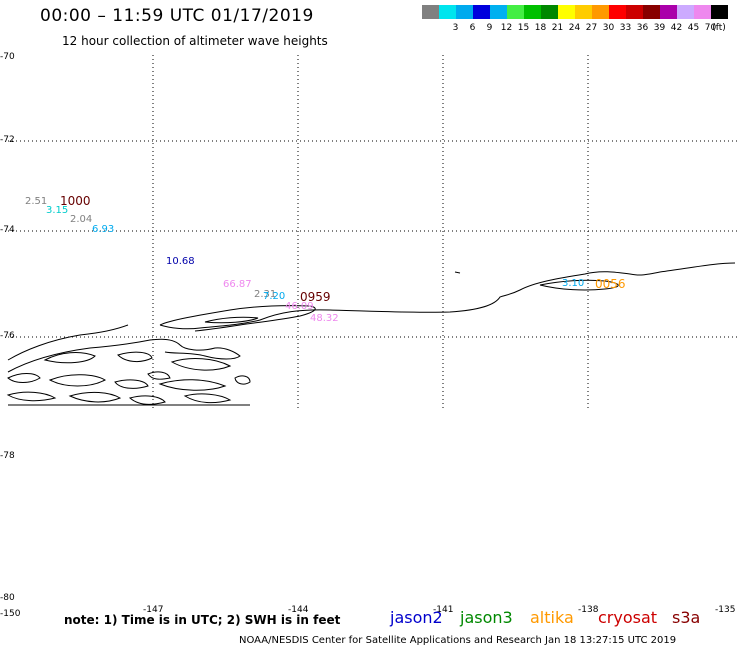 Image resolution: width=740 pixels, height=650 pixels. Describe the element at coordinates (710, 28) in the screenshot. I see `legend-label: 70` at that location.